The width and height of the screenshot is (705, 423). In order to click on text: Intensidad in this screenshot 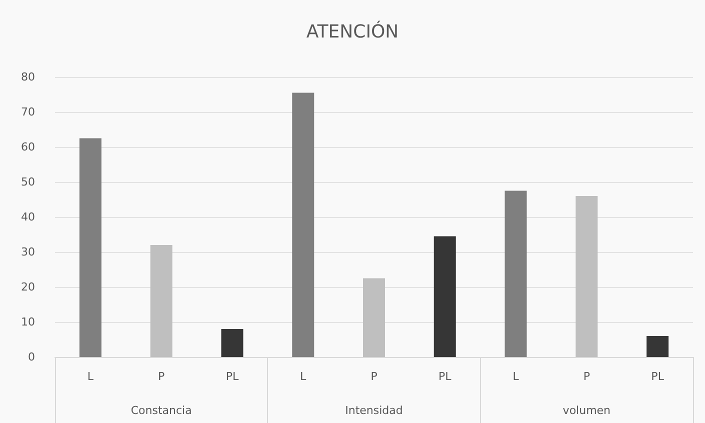, I will do `click(374, 410)`.